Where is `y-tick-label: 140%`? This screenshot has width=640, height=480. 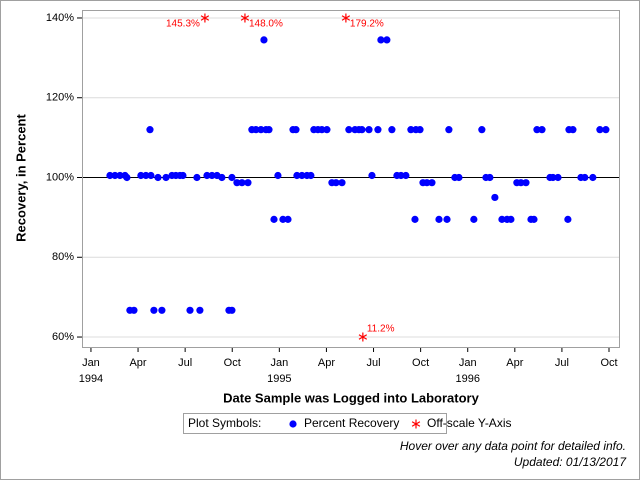 y-tick-label: 140% is located at coordinates (60, 18).